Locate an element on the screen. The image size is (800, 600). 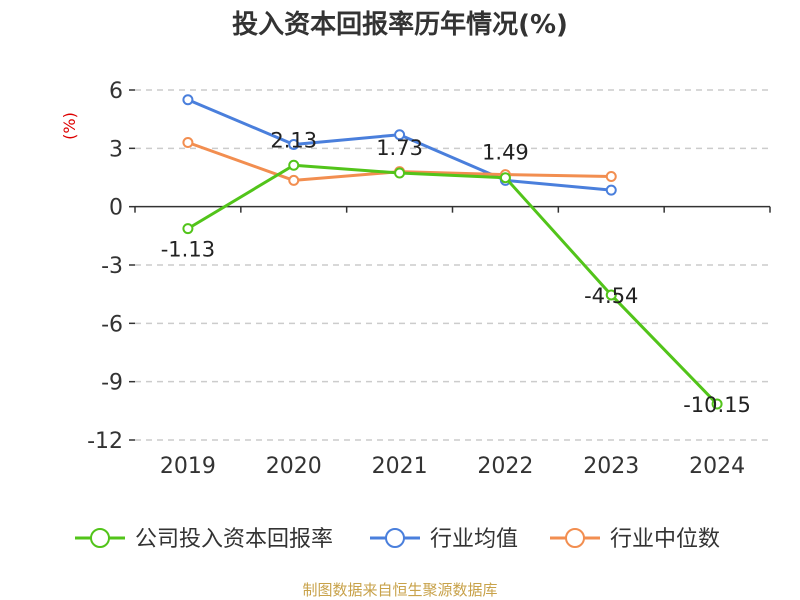
x-tick-label: 2020 is located at coordinates (294, 466).